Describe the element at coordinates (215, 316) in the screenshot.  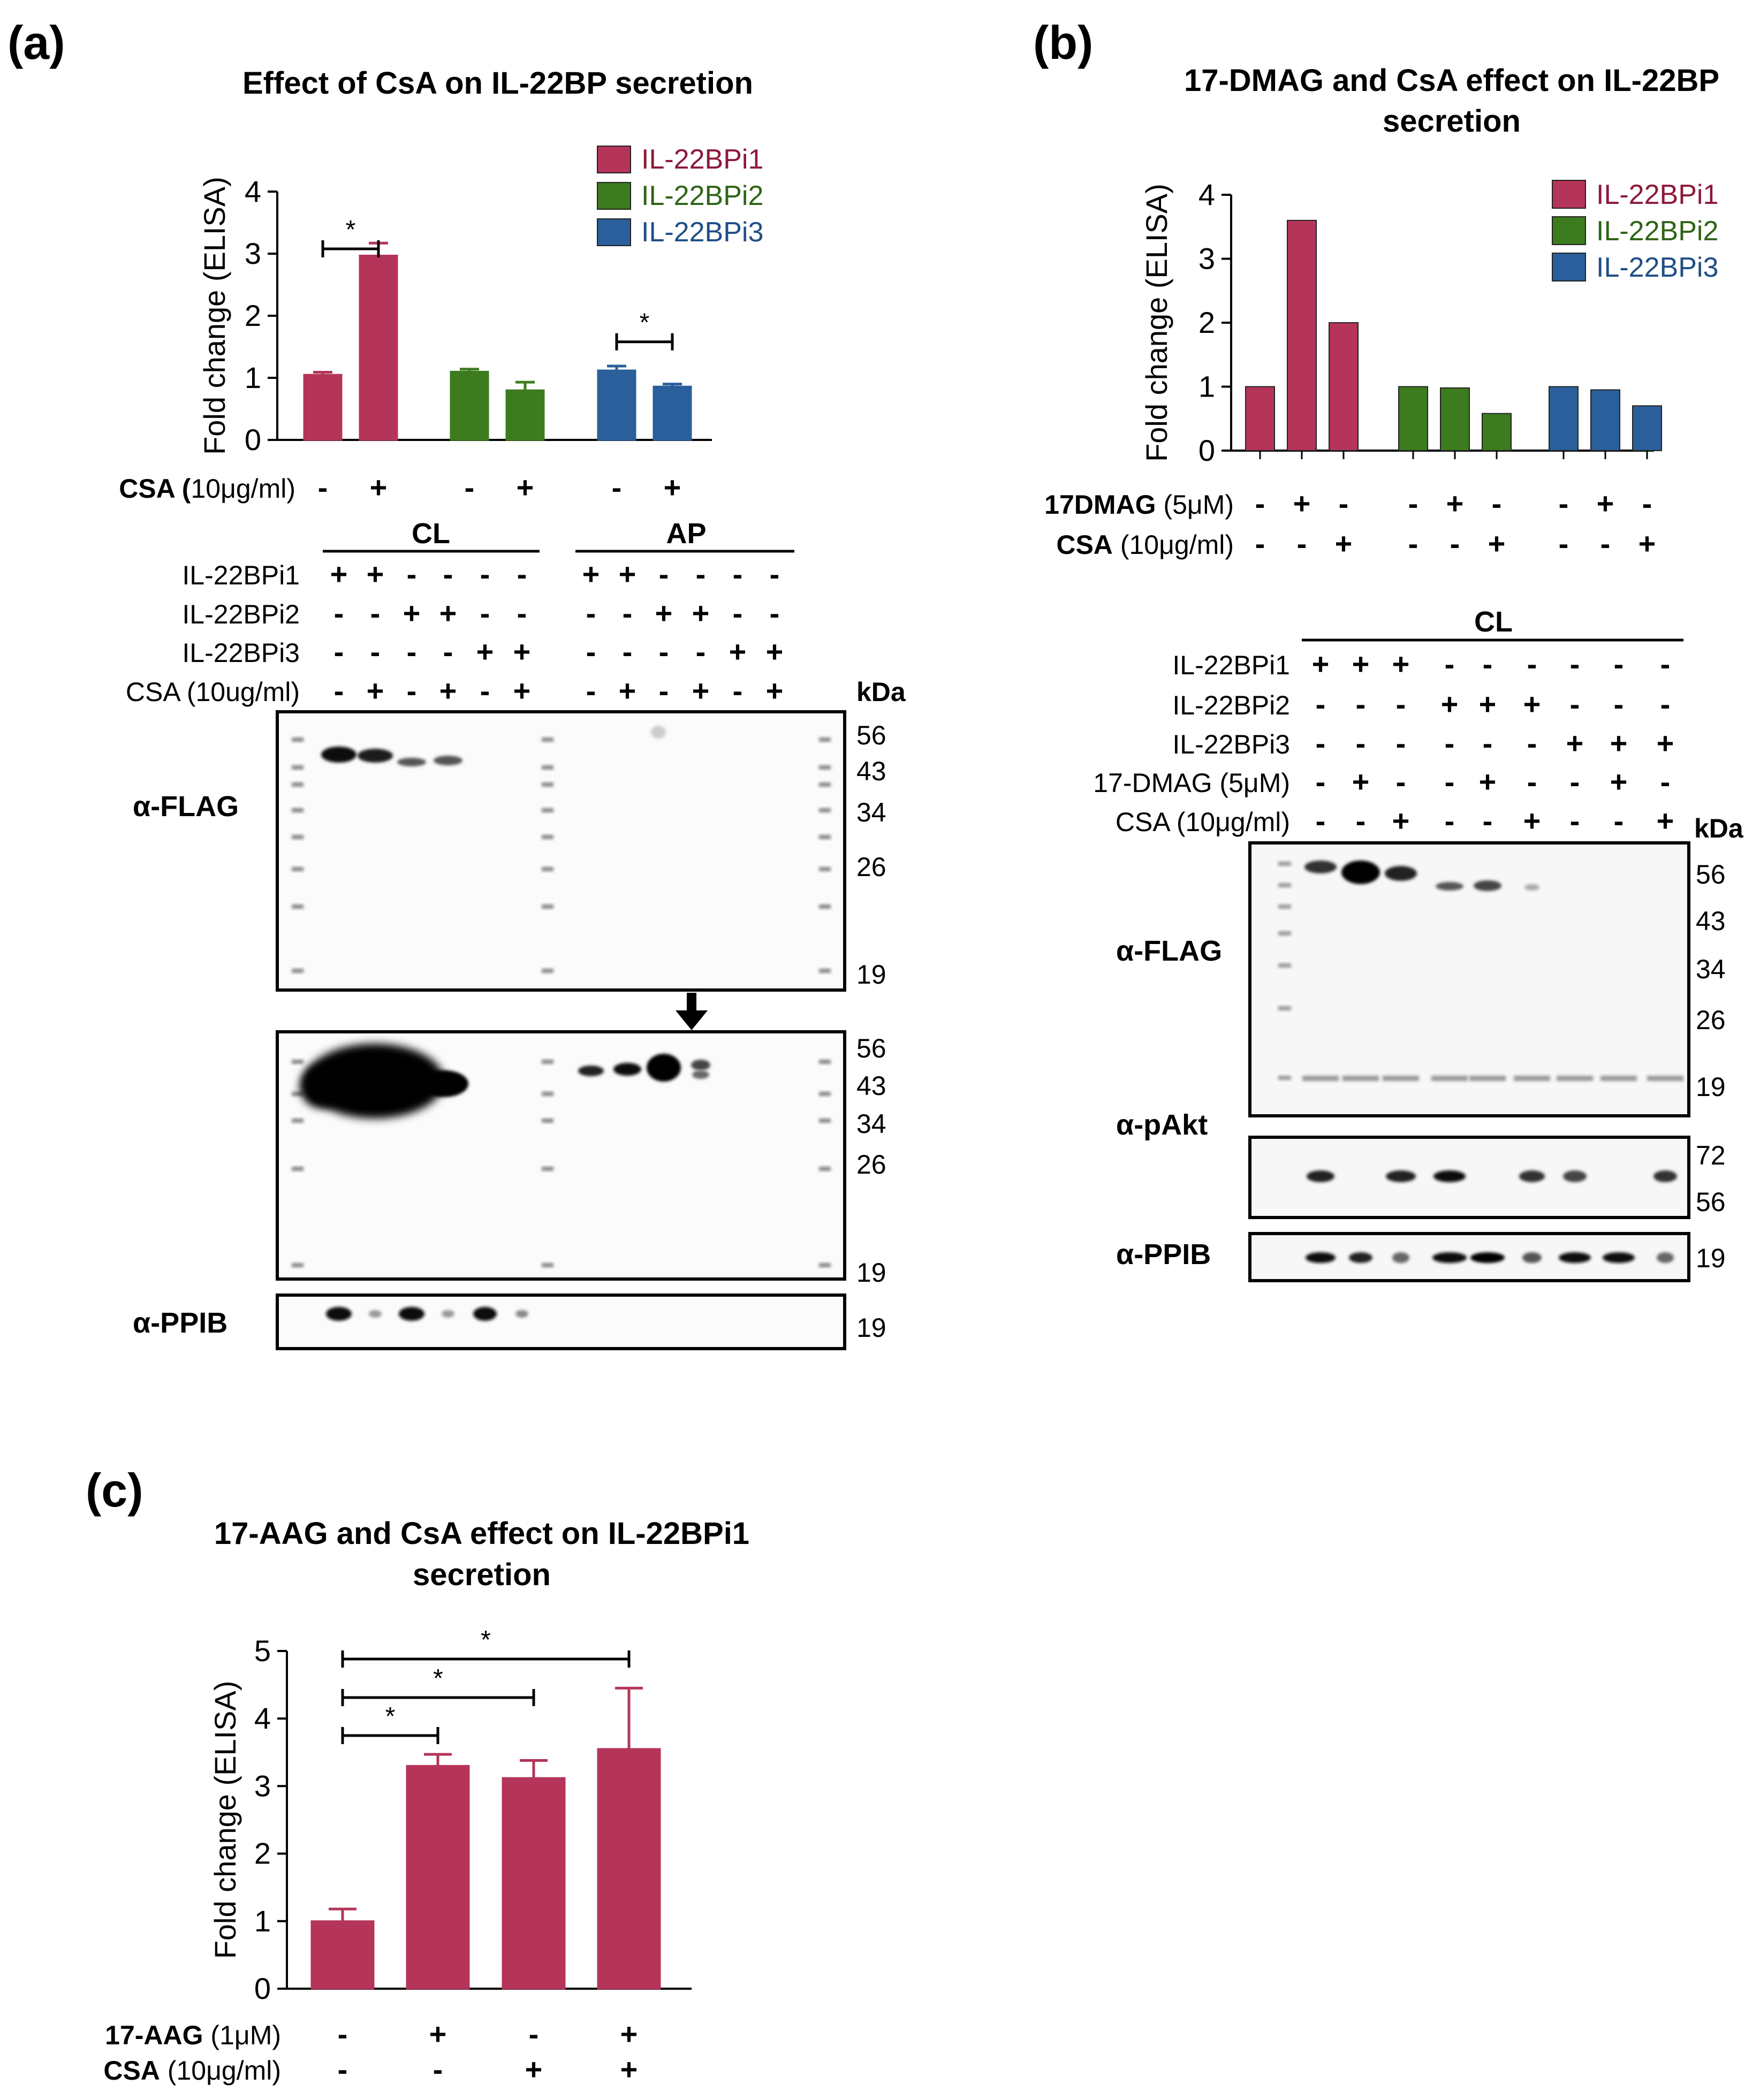
I see `chart-a-ylabel: Fold change (ELISA)` at that location.